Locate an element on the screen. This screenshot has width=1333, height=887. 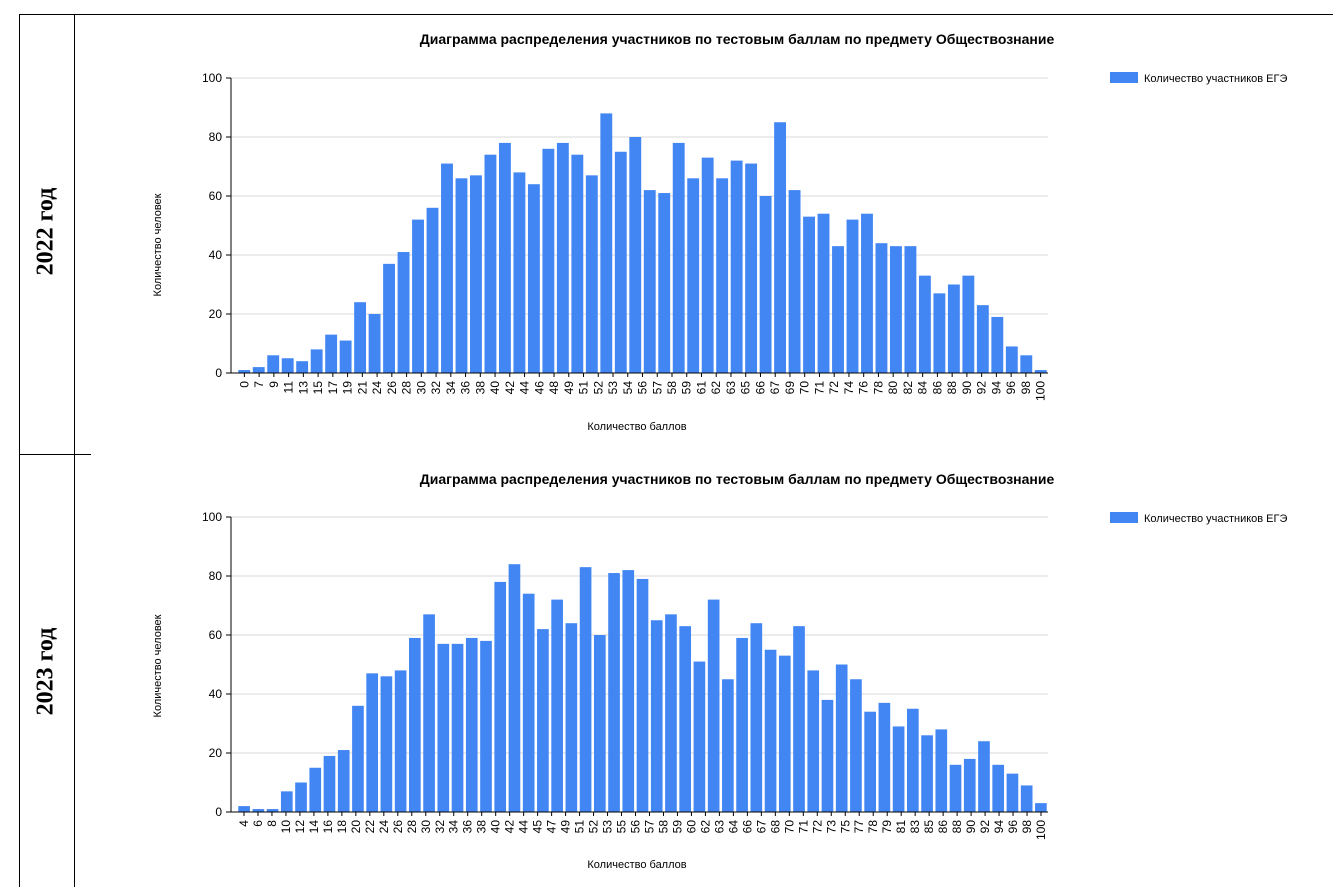
x-tick-label: 12 is located at coordinates (300, 827).